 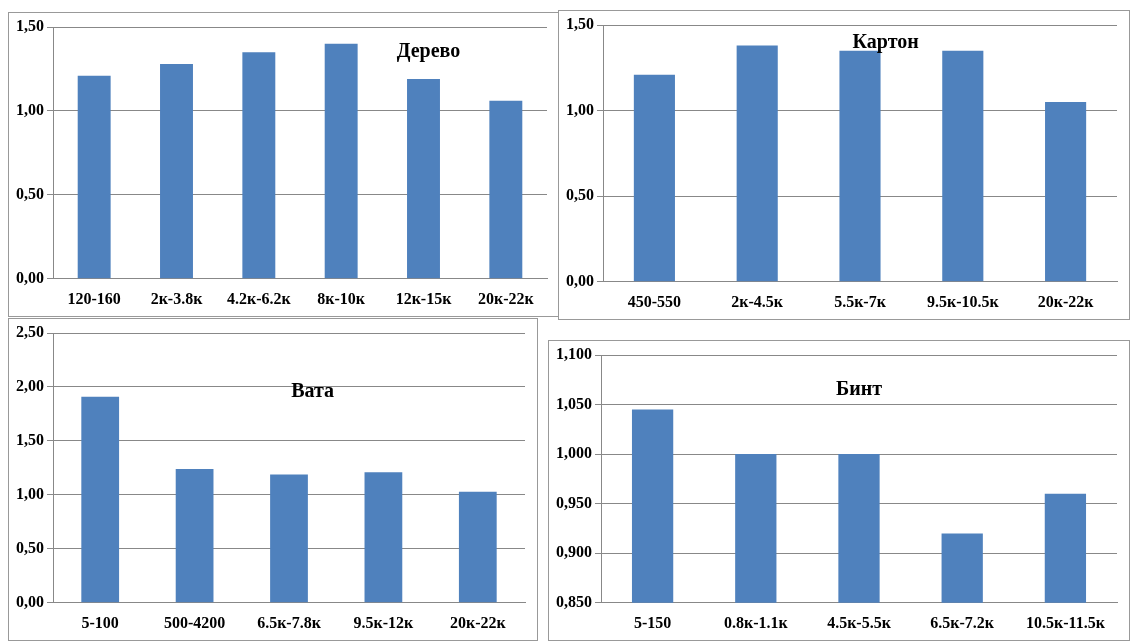 What do you see at coordinates (30, 332) in the screenshot?
I see `y-tick-label: 2,50` at bounding box center [30, 332].